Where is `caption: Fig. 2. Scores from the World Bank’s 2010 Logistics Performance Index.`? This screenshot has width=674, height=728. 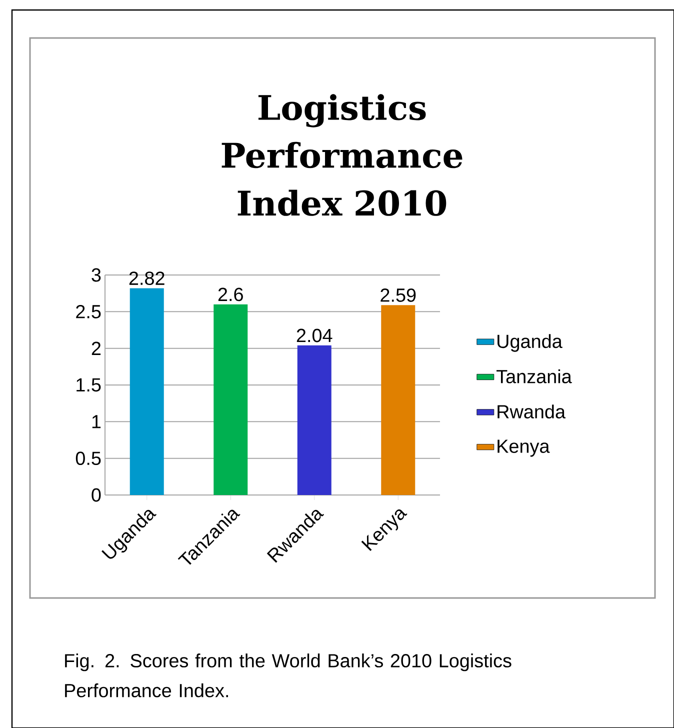
caption: Fig. 2. Scores from the World Bank’s 2010 Logistics Performance Index. is located at coordinates (288, 676).